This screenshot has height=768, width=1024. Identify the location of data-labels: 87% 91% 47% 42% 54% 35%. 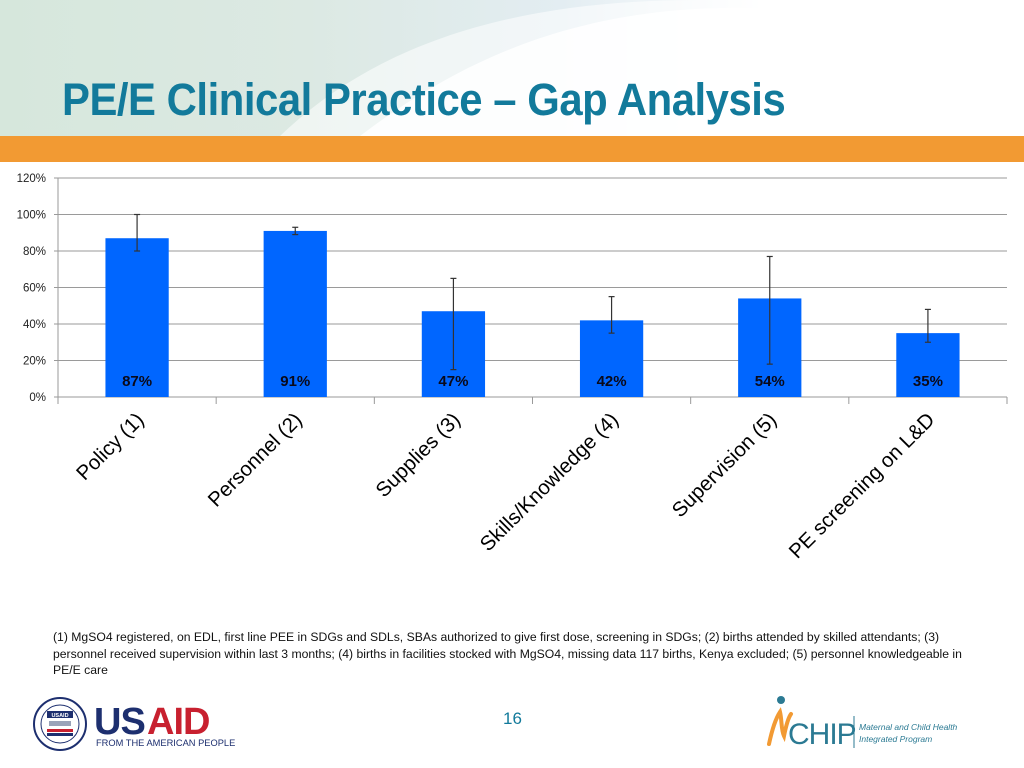
(532, 381).